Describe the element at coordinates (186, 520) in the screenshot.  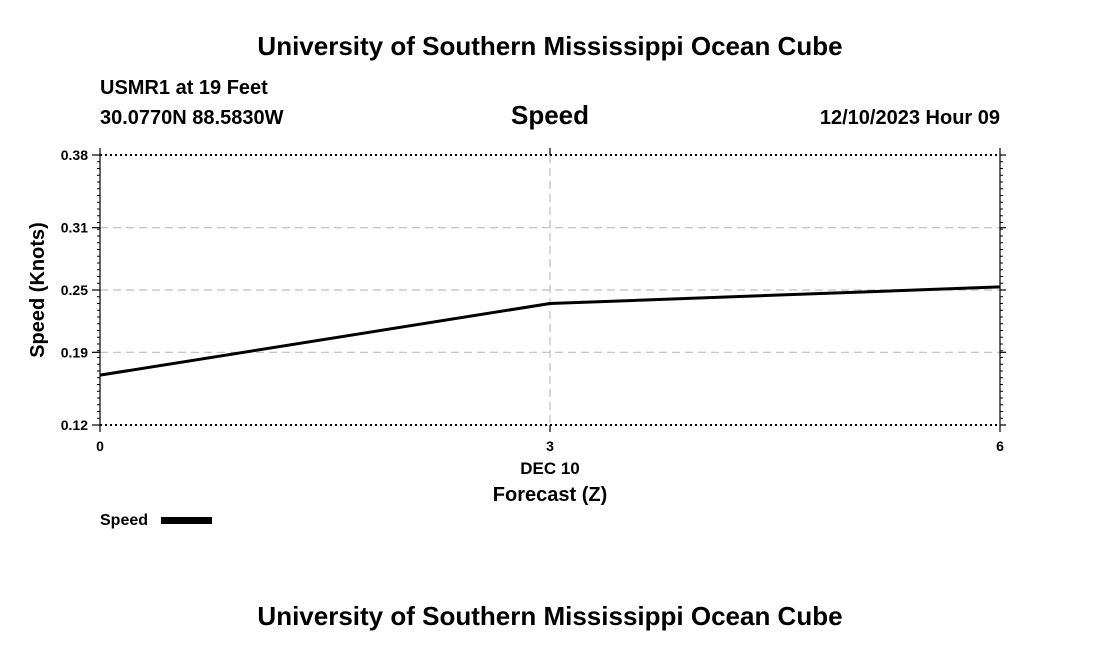
I see `legend-swatch` at that location.